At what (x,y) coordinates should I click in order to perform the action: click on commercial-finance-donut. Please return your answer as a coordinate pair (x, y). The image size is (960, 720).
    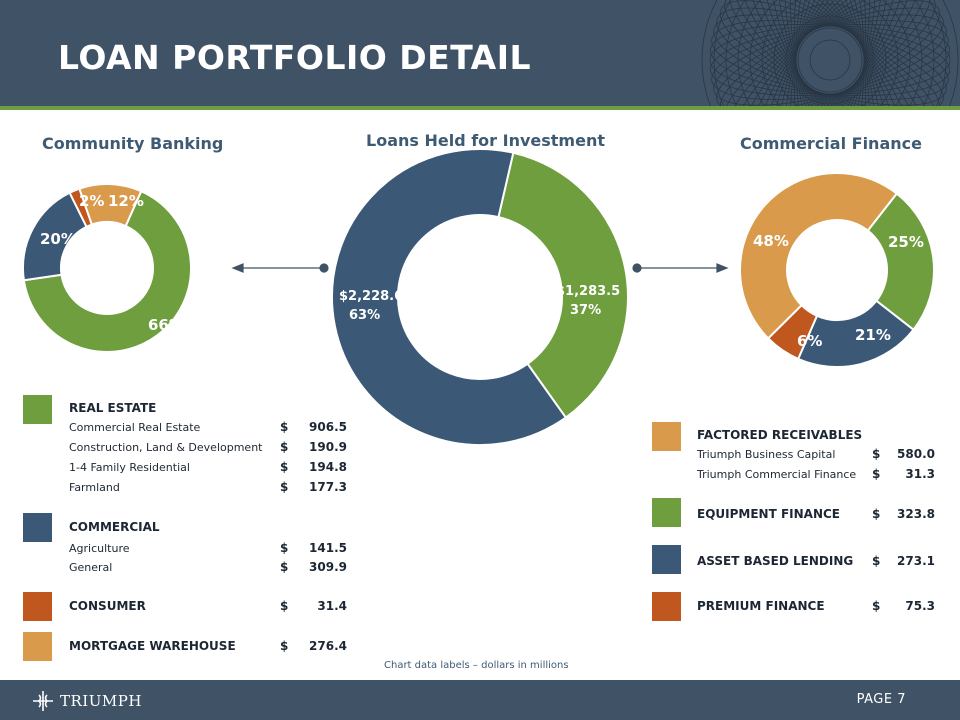
    Looking at the image, I should click on (837, 270).